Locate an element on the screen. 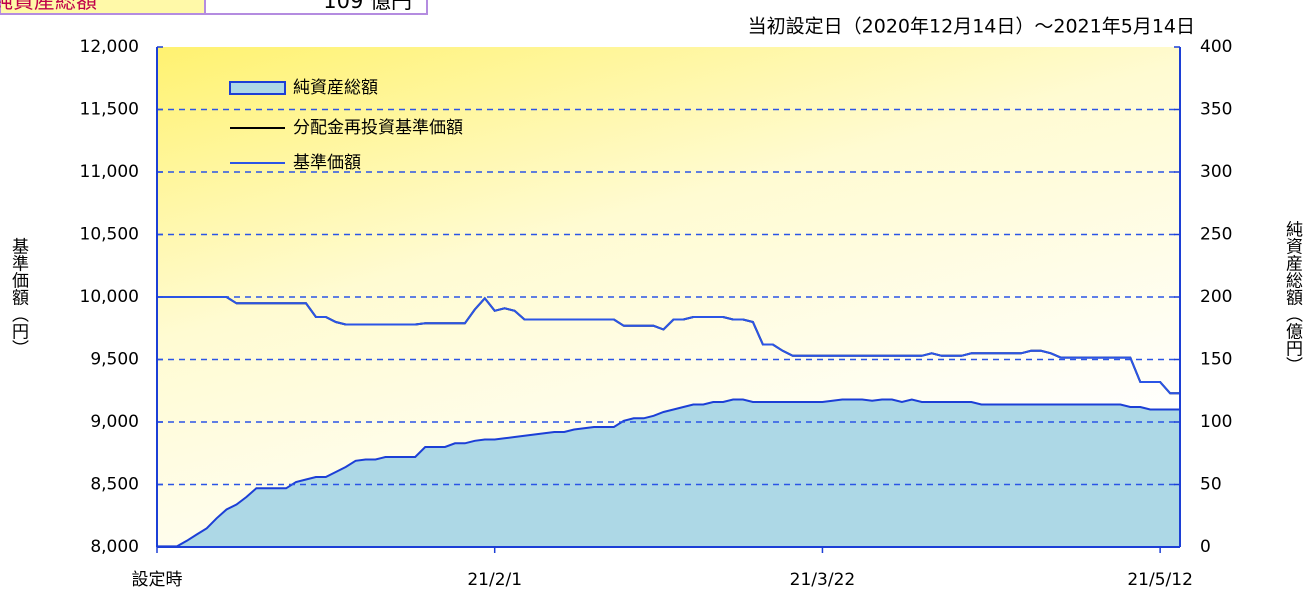 Image resolution: width=1309 pixels, height=593 pixels. y2-tick-label: 200 is located at coordinates (1216, 297).